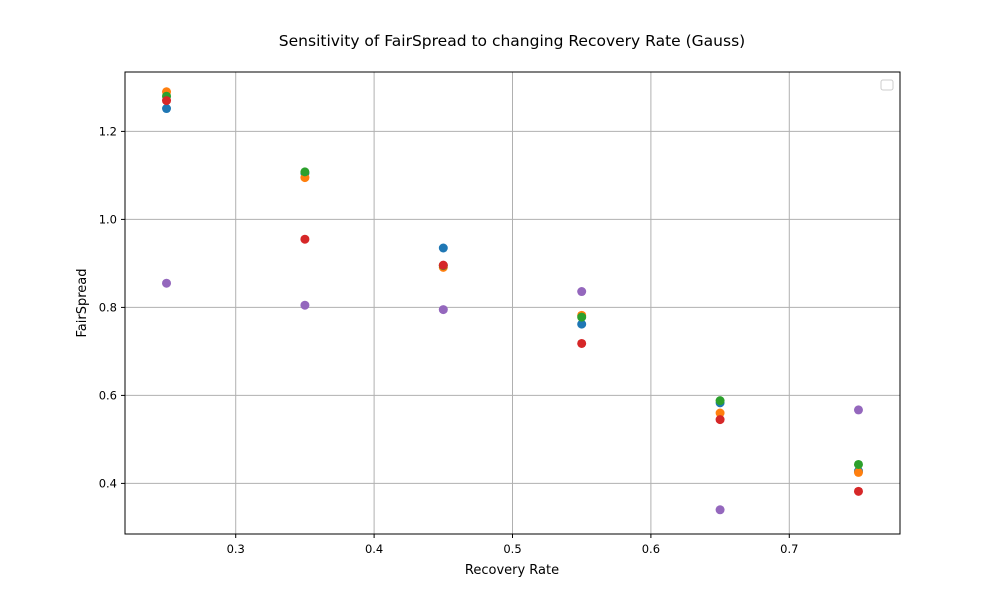  I want to click on y-tick-label: 1.2, so click(108, 131).